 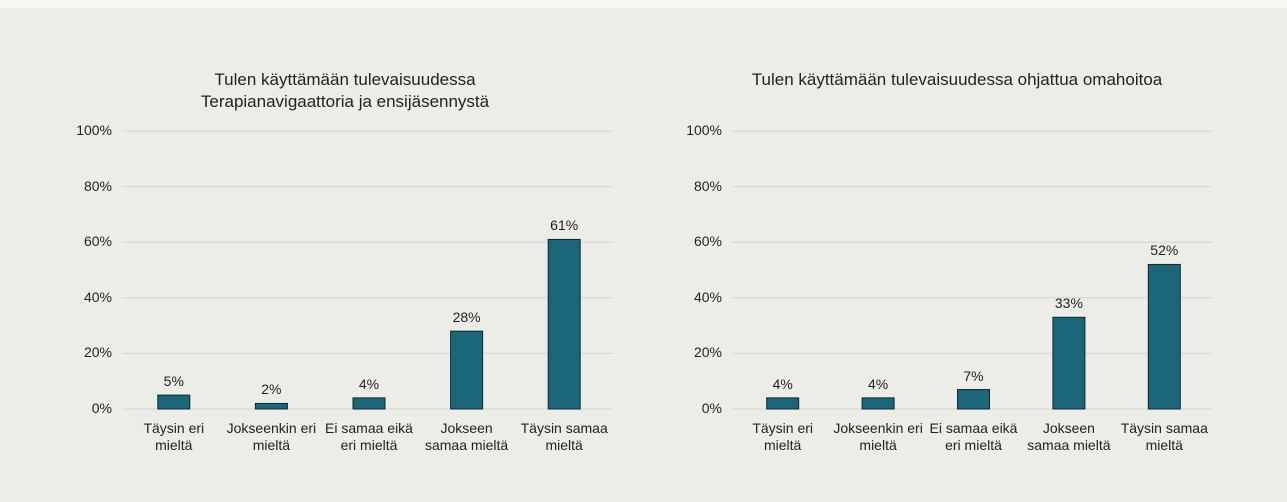 I want to click on value-label: 2%, so click(x=271, y=389).